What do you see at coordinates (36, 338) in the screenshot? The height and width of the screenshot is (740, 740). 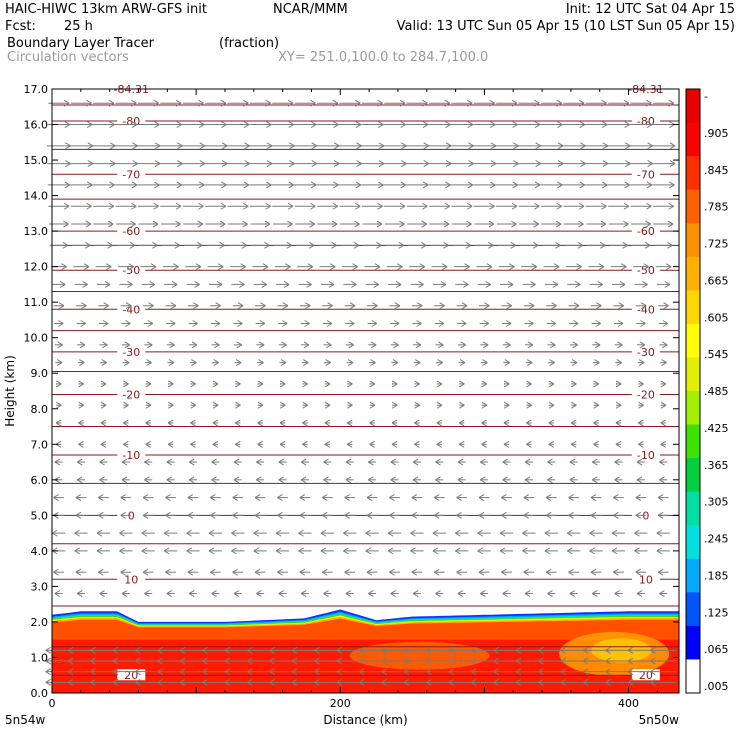 I see `y-tick-label: 10.0` at bounding box center [36, 338].